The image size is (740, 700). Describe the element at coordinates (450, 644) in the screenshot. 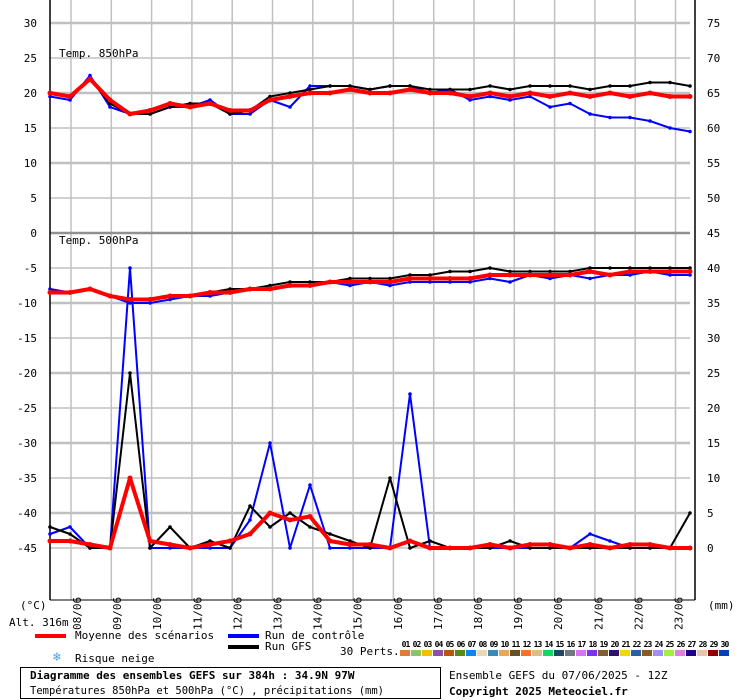

I see `member-number: 05` at that location.